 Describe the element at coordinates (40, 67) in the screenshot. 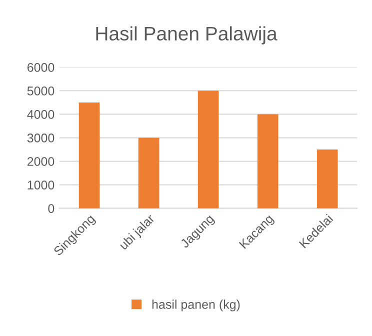

I see `y-tick-label: 6000` at that location.